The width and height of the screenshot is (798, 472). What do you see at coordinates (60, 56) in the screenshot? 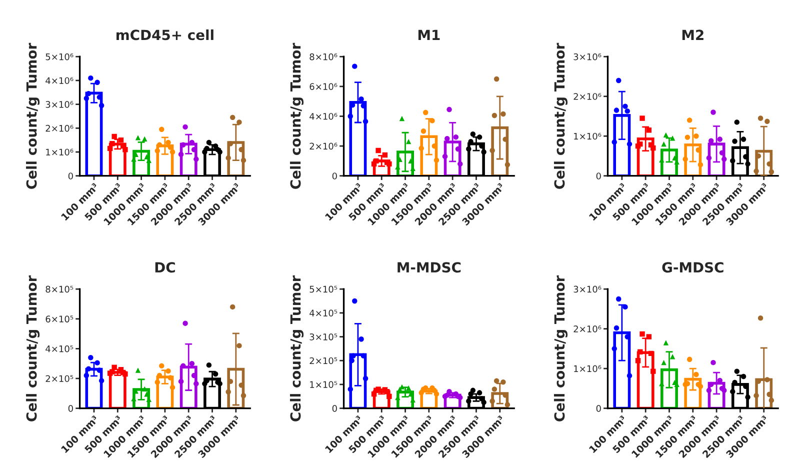
I see `y-tick-label: 5×10⁶` at bounding box center [60, 56].